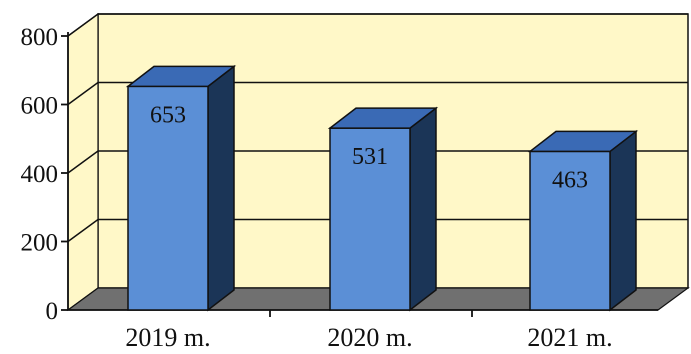 The height and width of the screenshot is (354, 691). I want to click on y-tick-label: 600, so click(40, 106).